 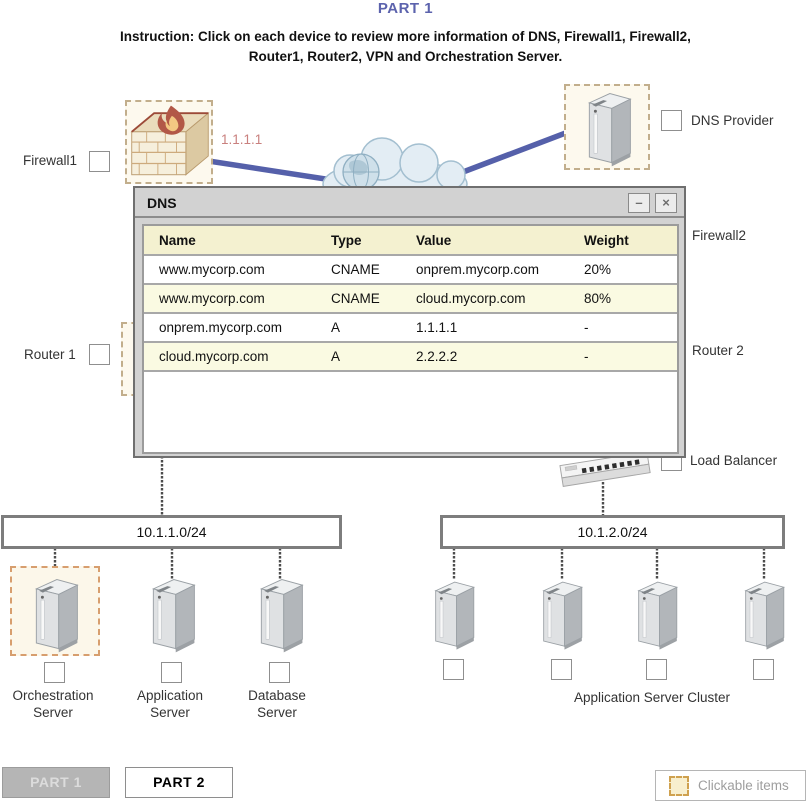 What do you see at coordinates (671, 120) in the screenshot?
I see `dns-provider-checkbox` at bounding box center [671, 120].